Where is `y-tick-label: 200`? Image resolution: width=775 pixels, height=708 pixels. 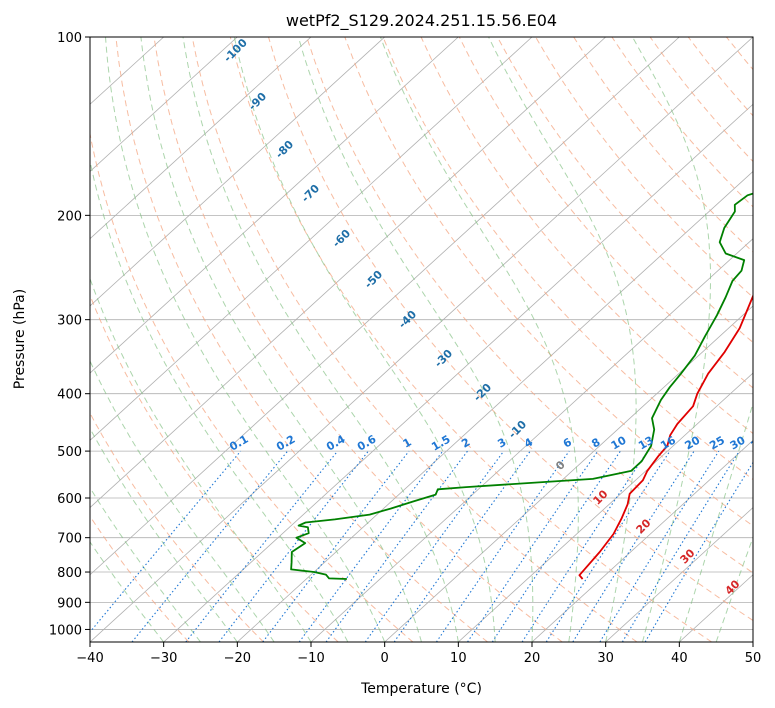 y-tick-label: 200 is located at coordinates (69, 216).